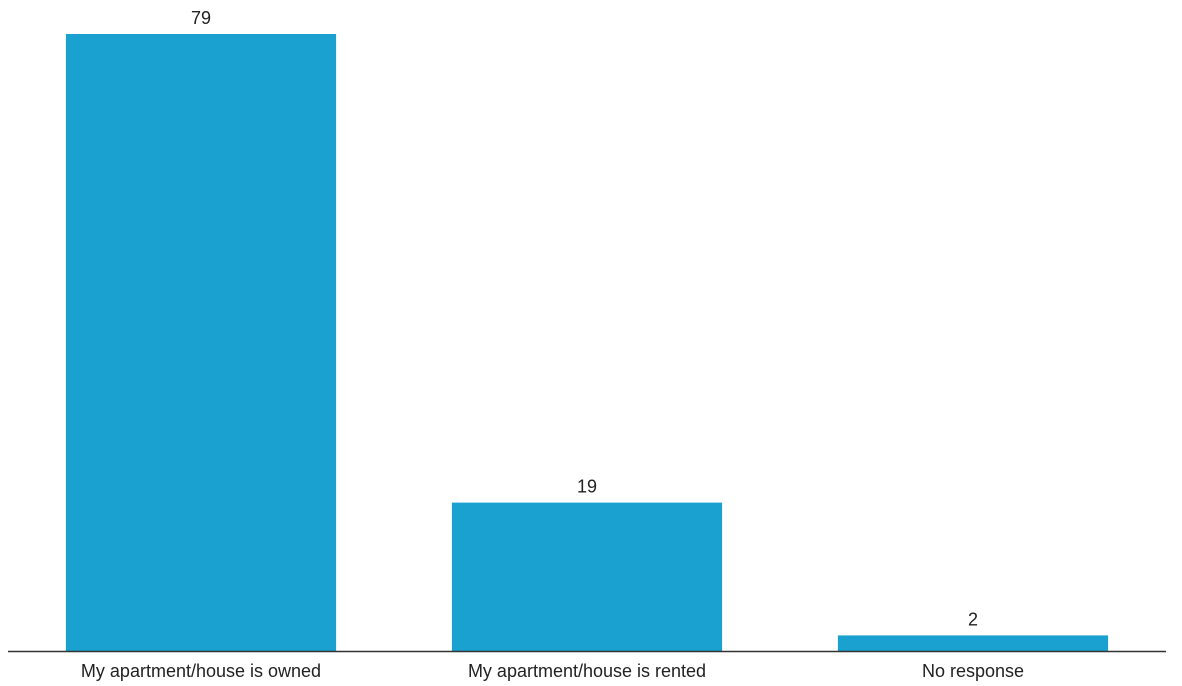 This screenshot has height=686, width=1182. I want to click on category-label-1: My apartment/house is rented, so click(587, 671).